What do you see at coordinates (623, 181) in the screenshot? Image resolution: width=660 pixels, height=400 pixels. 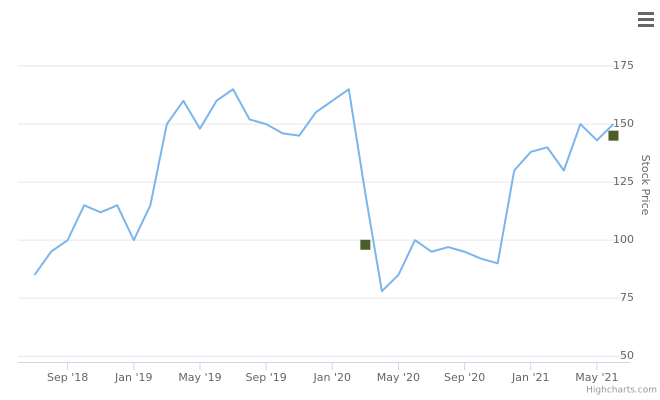 I see `y-tick-label: 125` at bounding box center [623, 181].